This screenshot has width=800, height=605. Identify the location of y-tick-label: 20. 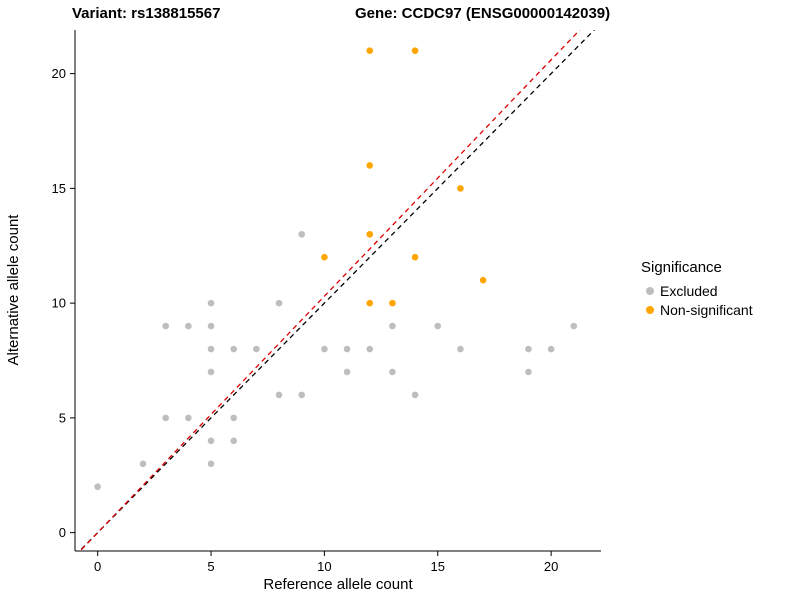
(59, 73).